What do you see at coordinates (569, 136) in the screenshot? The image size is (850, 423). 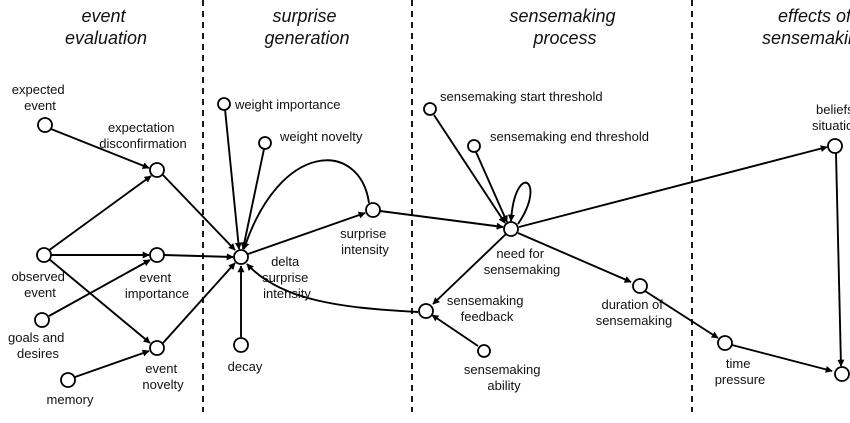 I see `label-sensemaking-end-threshold: sensemaking end threshold` at bounding box center [569, 136].